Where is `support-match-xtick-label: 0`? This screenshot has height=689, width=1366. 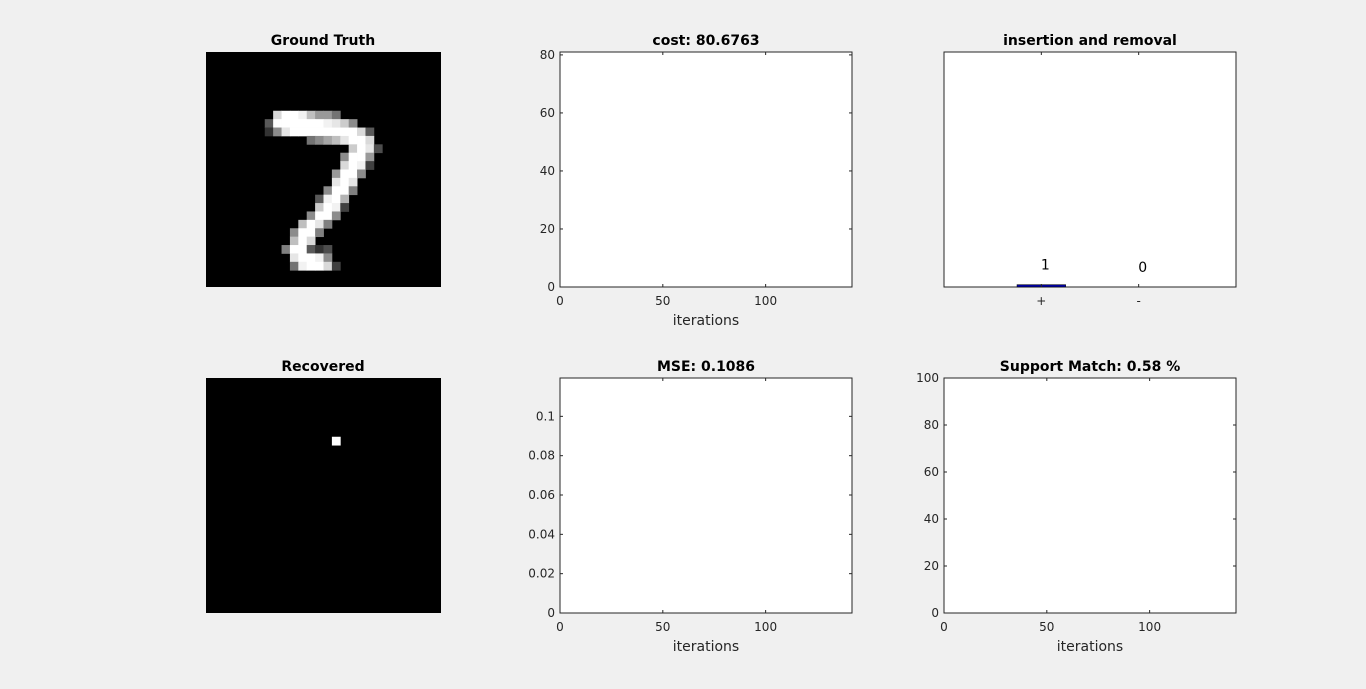
support-match-xtick-label: 0 is located at coordinates (944, 627).